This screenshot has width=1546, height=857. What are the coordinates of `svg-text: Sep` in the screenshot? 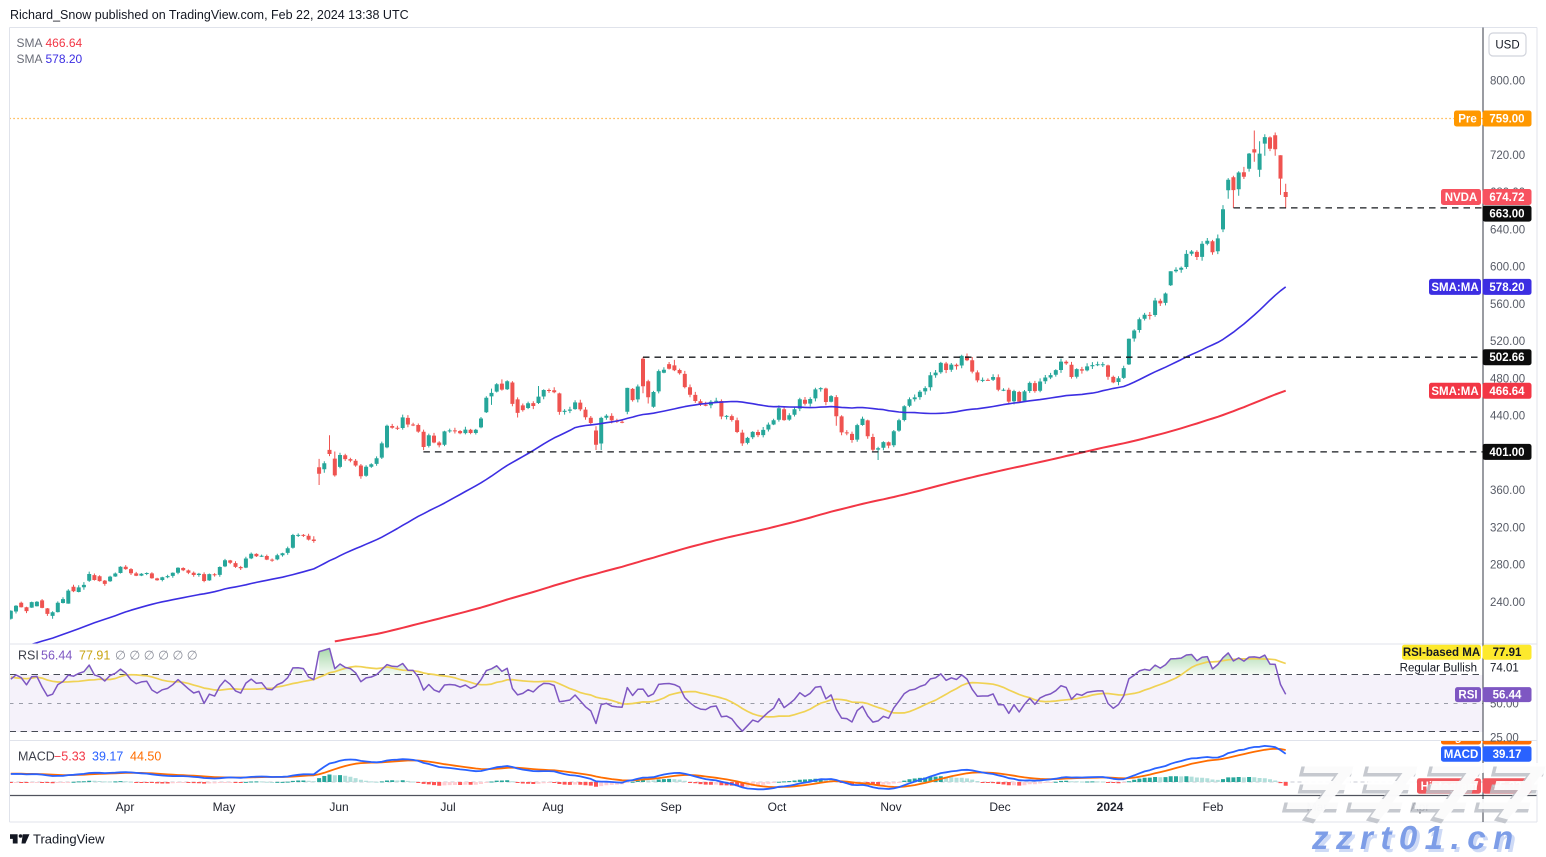 It's located at (671, 807).